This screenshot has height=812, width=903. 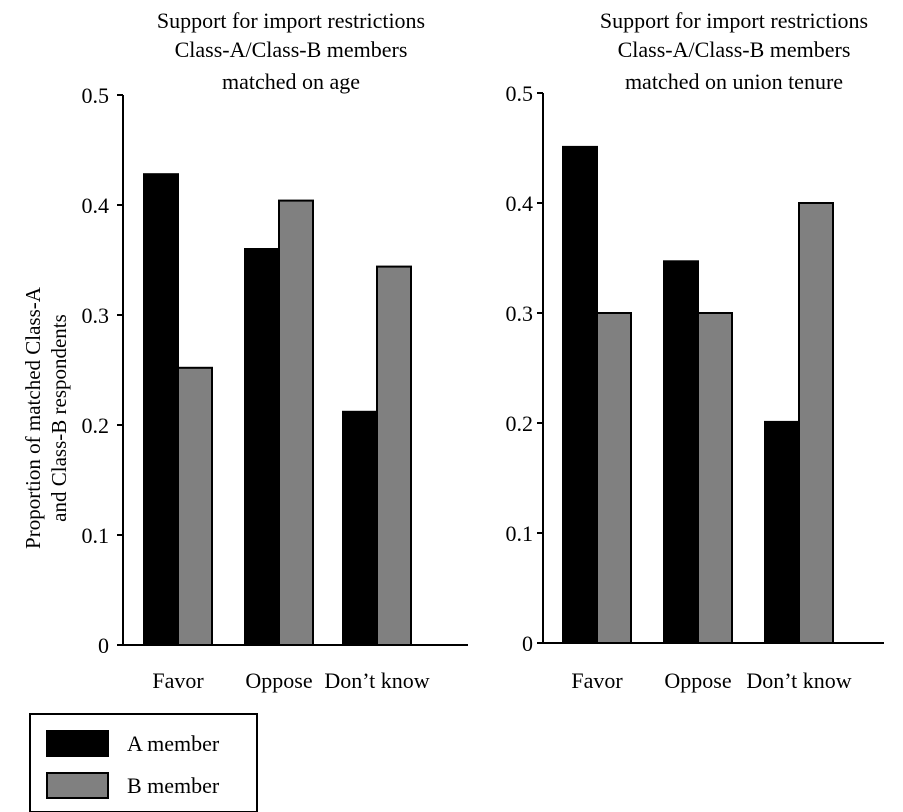 I want to click on y-axis-label-line-2: and Class-B respondents, so click(x=59, y=418).